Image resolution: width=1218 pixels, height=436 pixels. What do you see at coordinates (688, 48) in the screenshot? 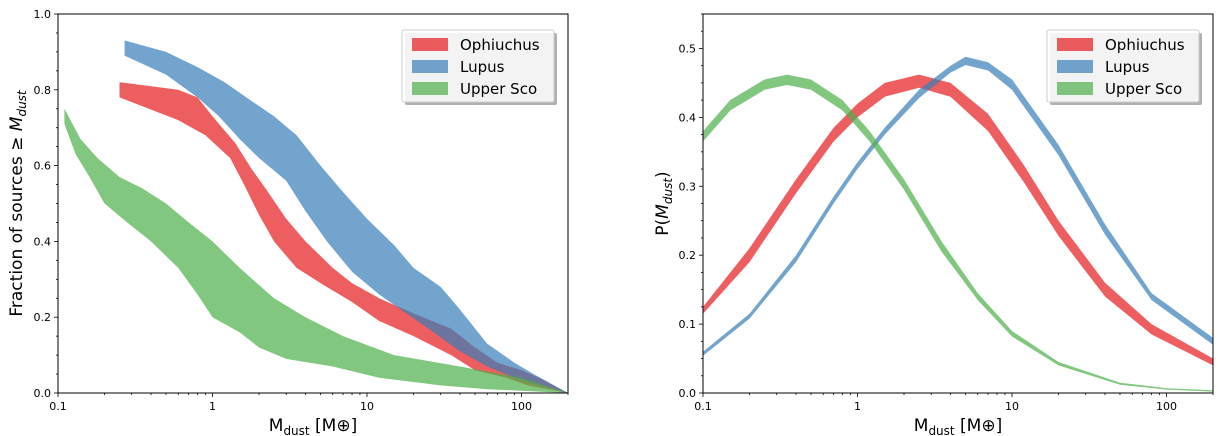
I see `y-tick-label: 0.5` at bounding box center [688, 48].